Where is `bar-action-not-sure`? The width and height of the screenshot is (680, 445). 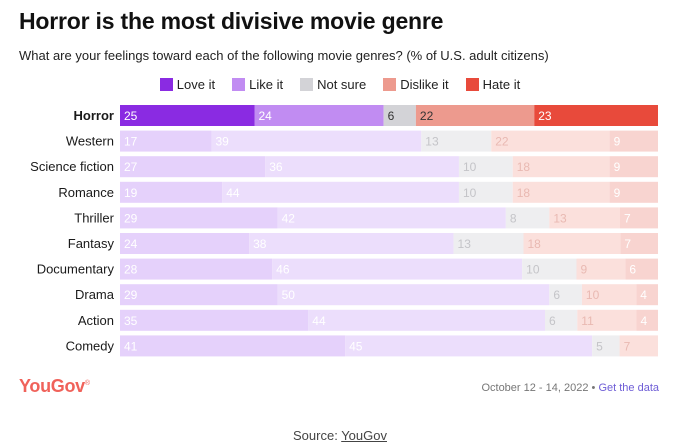
bar-action-not-sure is located at coordinates (561, 320).